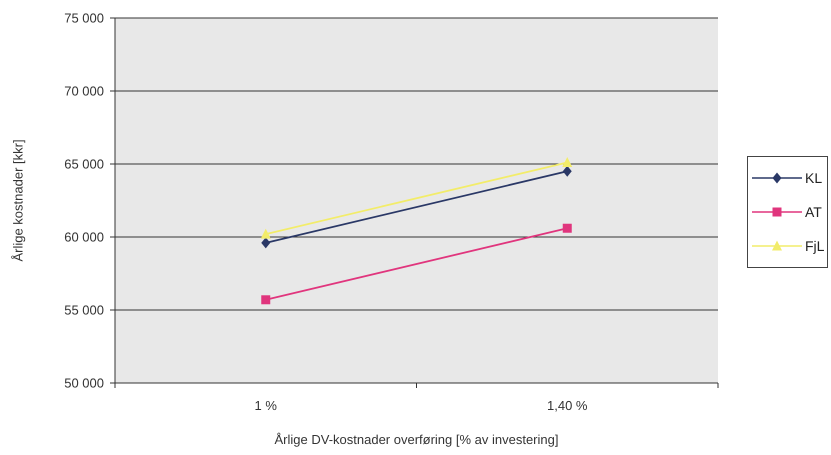  What do you see at coordinates (84, 91) in the screenshot?
I see `y-tick-label: 70 000` at bounding box center [84, 91].